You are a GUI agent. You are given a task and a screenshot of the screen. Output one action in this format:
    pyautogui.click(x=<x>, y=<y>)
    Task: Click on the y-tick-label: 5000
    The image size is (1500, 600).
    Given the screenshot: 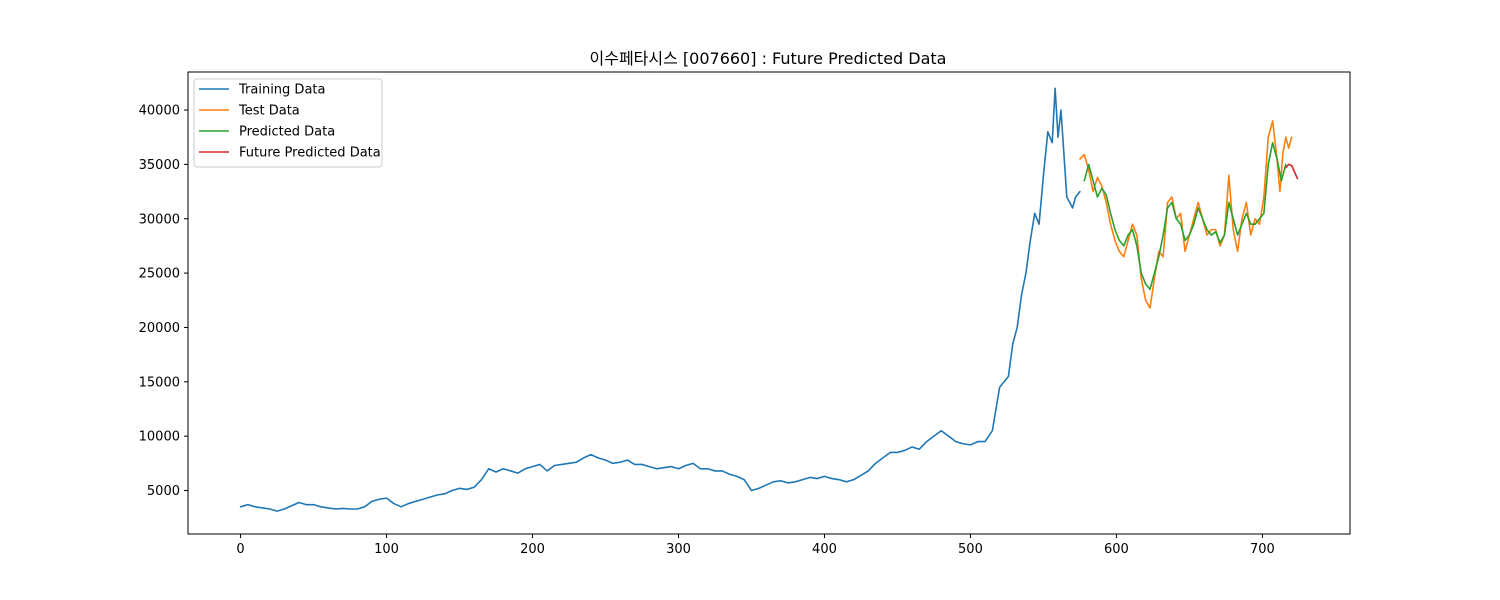 What is the action you would take?
    pyautogui.click(x=163, y=491)
    